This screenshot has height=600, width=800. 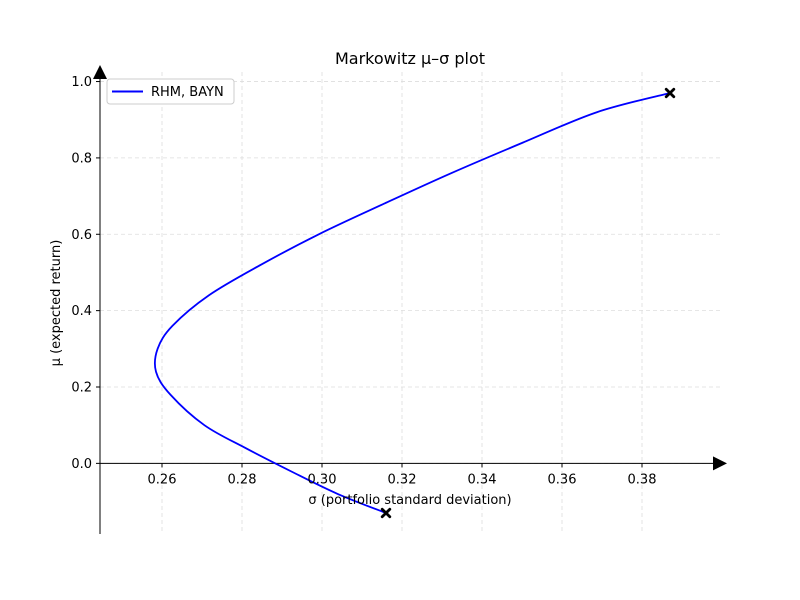 I want to click on chart-title: Markowitz μ–σ plot, so click(x=410, y=58).